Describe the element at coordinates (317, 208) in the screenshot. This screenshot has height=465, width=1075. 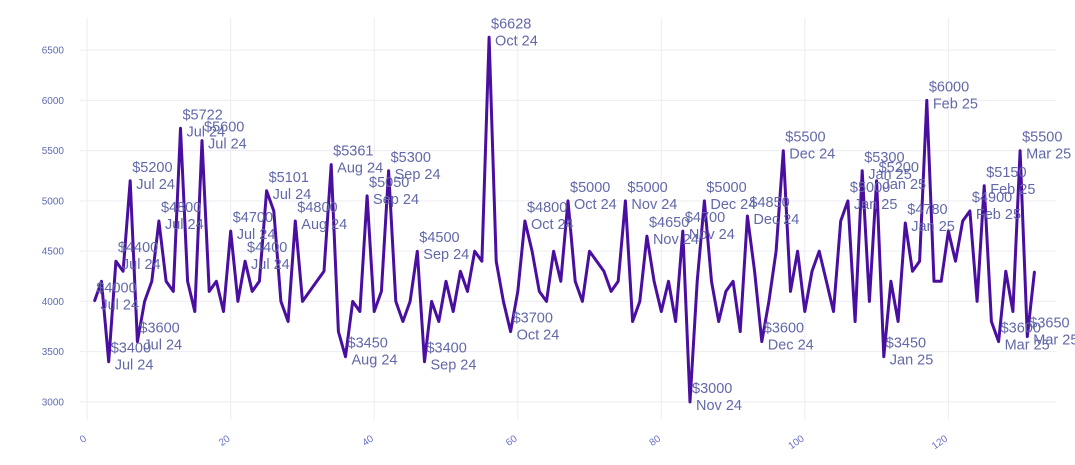
I see `data-label-value: $4800` at that location.